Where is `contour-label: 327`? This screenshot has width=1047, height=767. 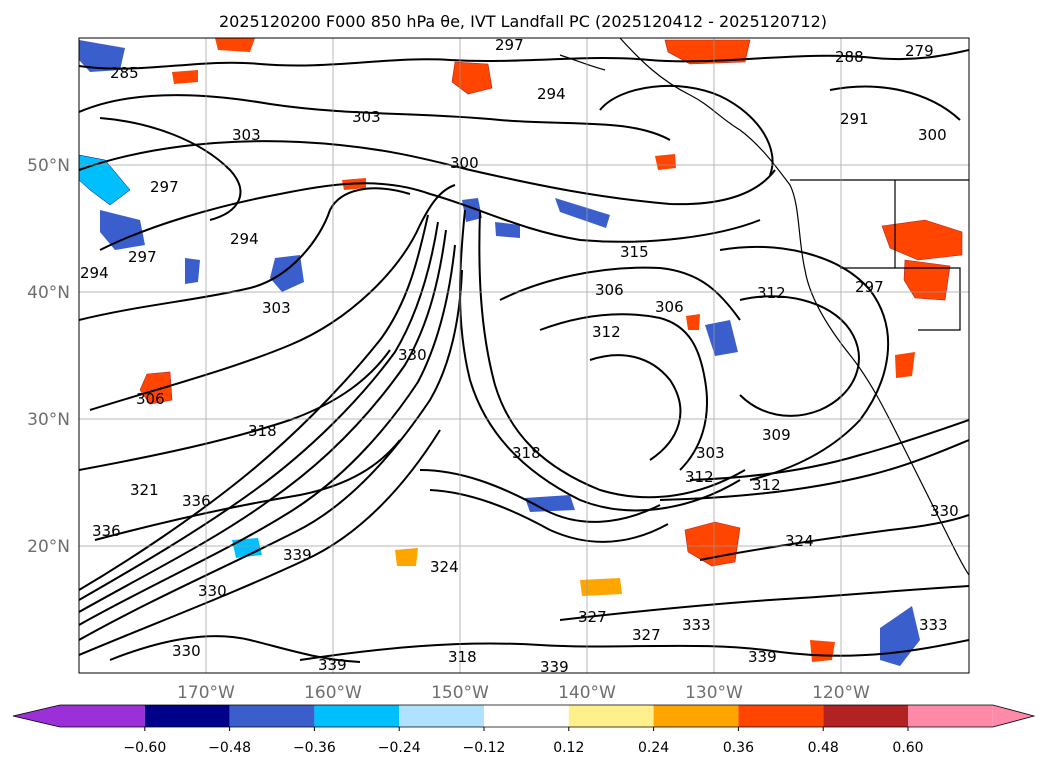 contour-label: 327 is located at coordinates (592, 617).